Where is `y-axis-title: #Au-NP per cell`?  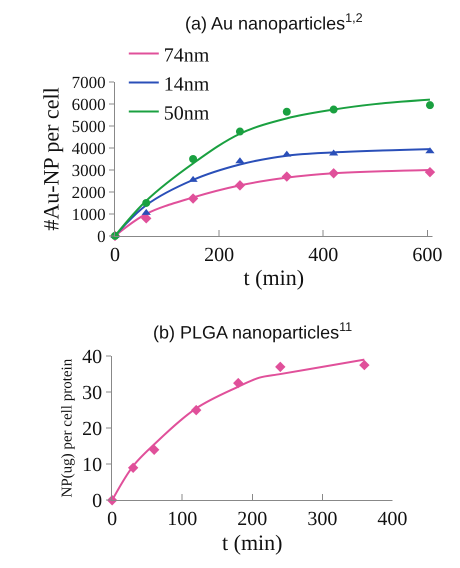 y-axis-title: #Au-NP per cell is located at coordinates (51, 159).